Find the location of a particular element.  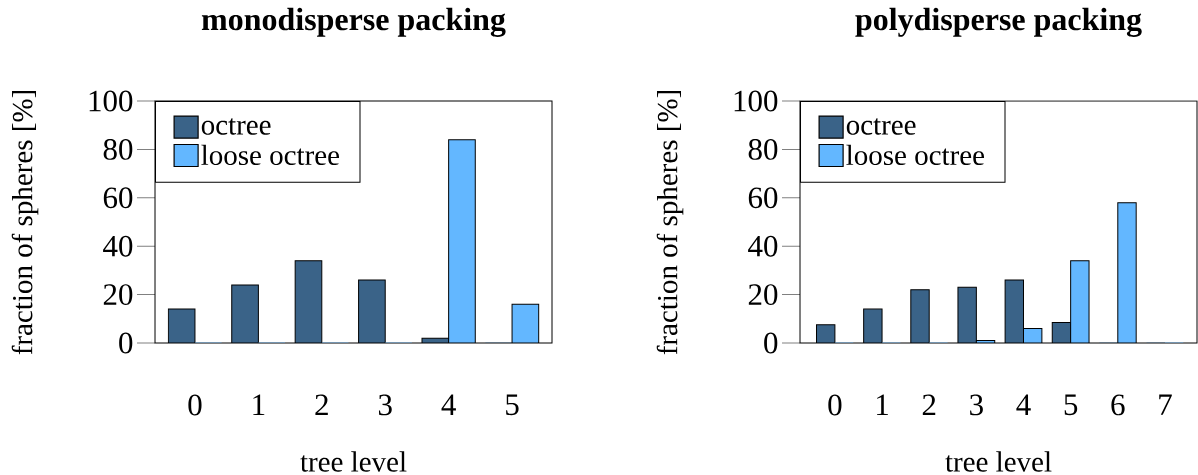

x-tick-label: 7 is located at coordinates (1165, 404).